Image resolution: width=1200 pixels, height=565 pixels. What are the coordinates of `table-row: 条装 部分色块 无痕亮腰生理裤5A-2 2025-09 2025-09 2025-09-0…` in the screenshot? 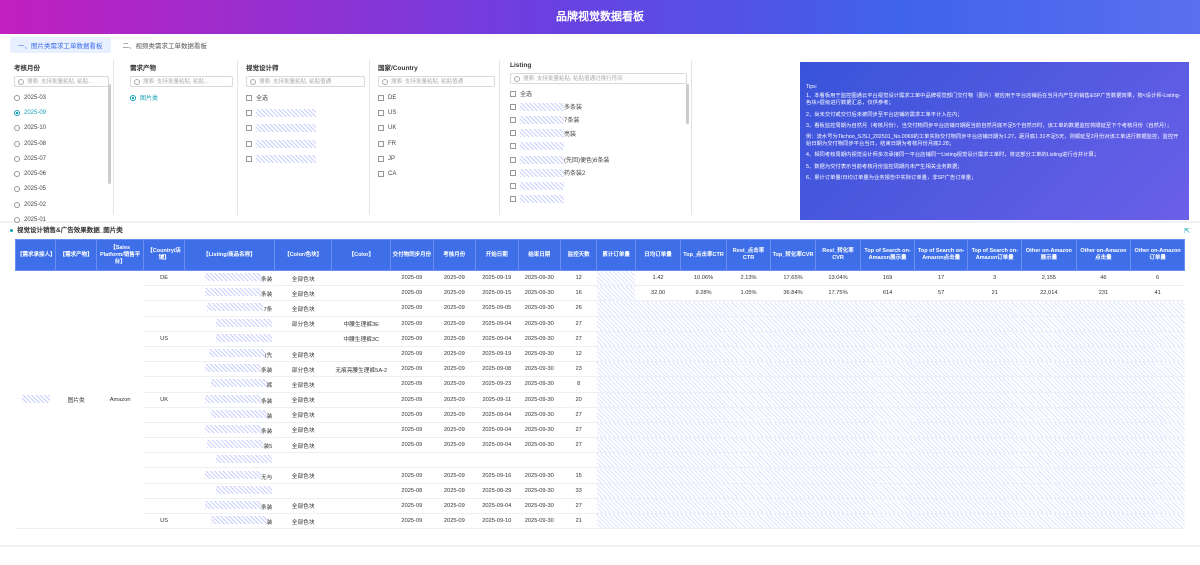 It's located at (600, 369).